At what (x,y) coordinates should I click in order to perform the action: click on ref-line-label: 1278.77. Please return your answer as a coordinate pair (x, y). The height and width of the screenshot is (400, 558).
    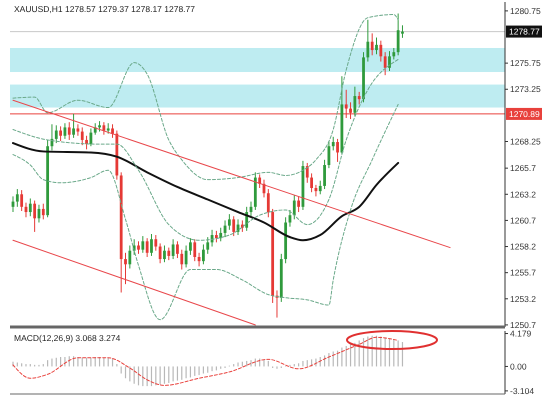
    Looking at the image, I should click on (524, 31).